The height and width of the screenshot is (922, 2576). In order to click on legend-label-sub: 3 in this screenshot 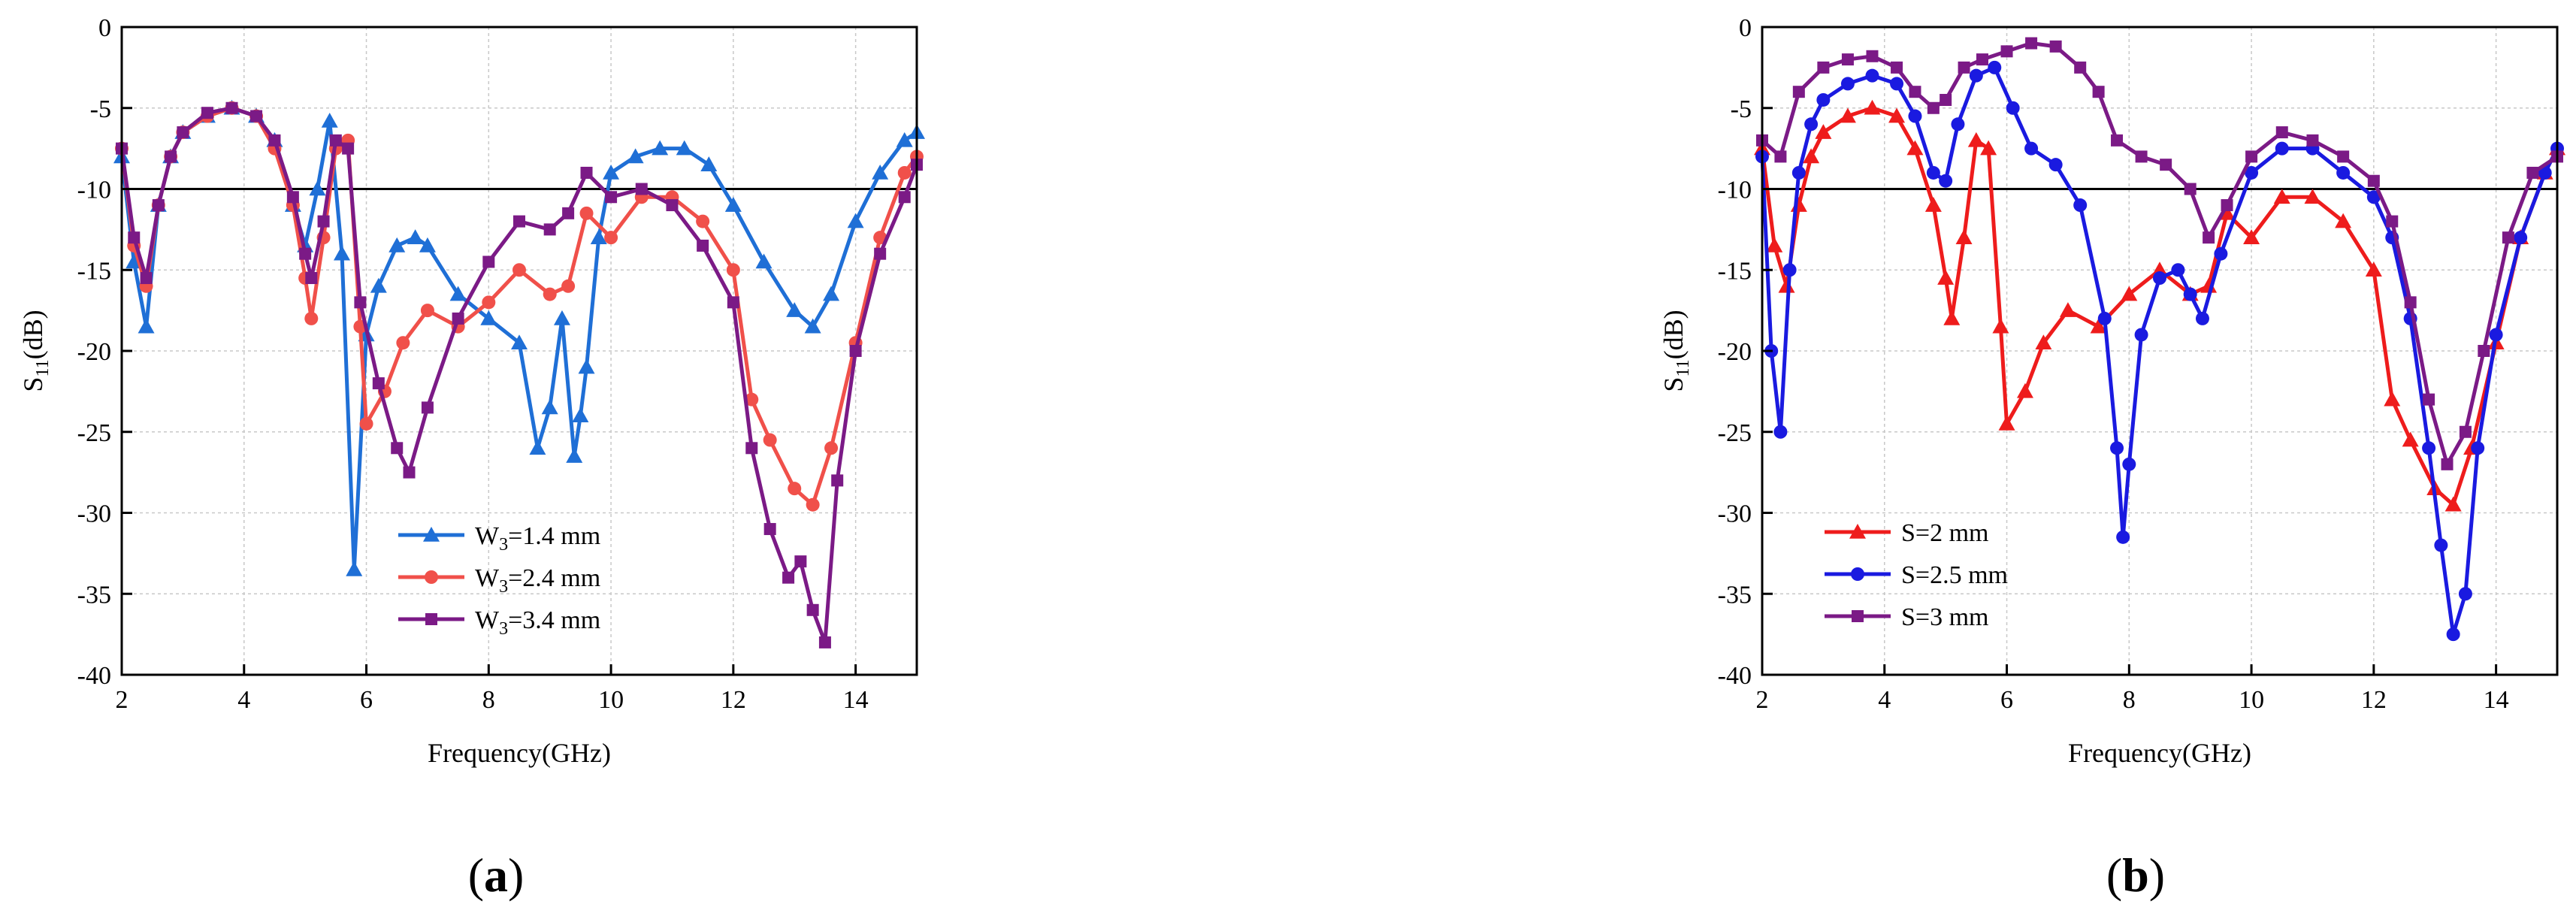, I will do `click(504, 545)`.